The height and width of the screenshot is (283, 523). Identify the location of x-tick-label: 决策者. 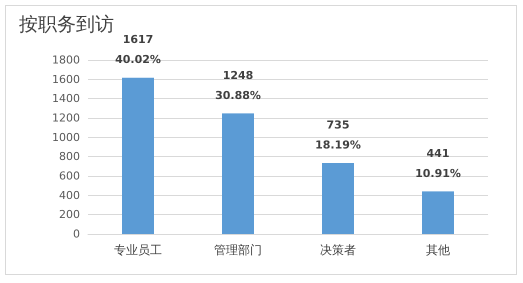
(338, 250).